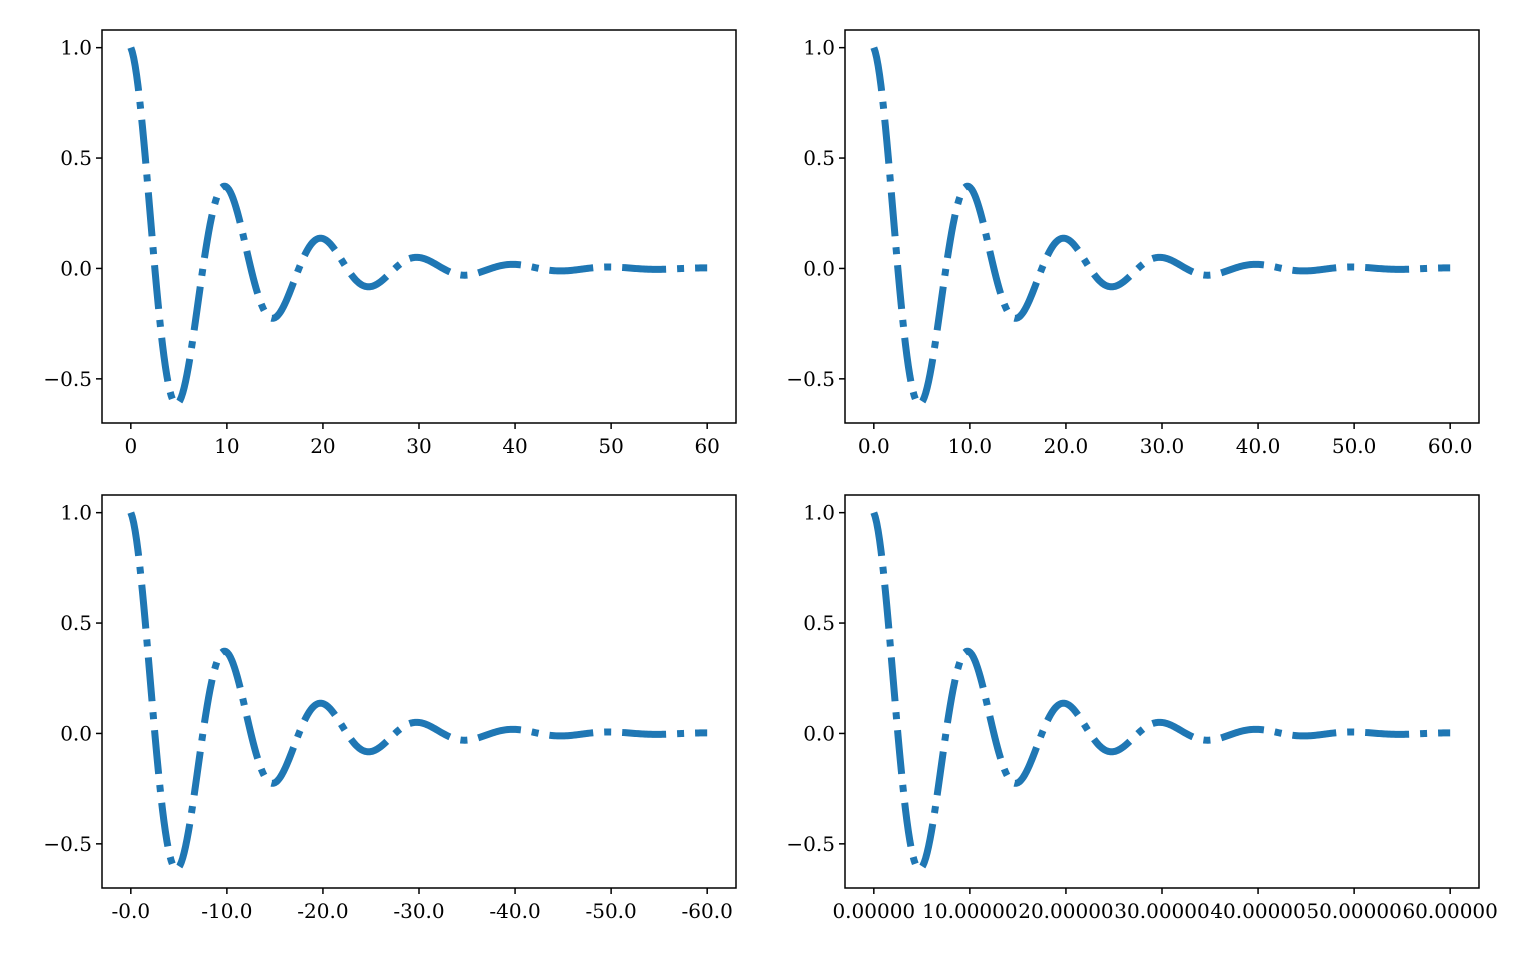  Describe the element at coordinates (1354, 446) in the screenshot. I see `x-tick-label: 50.0` at that location.